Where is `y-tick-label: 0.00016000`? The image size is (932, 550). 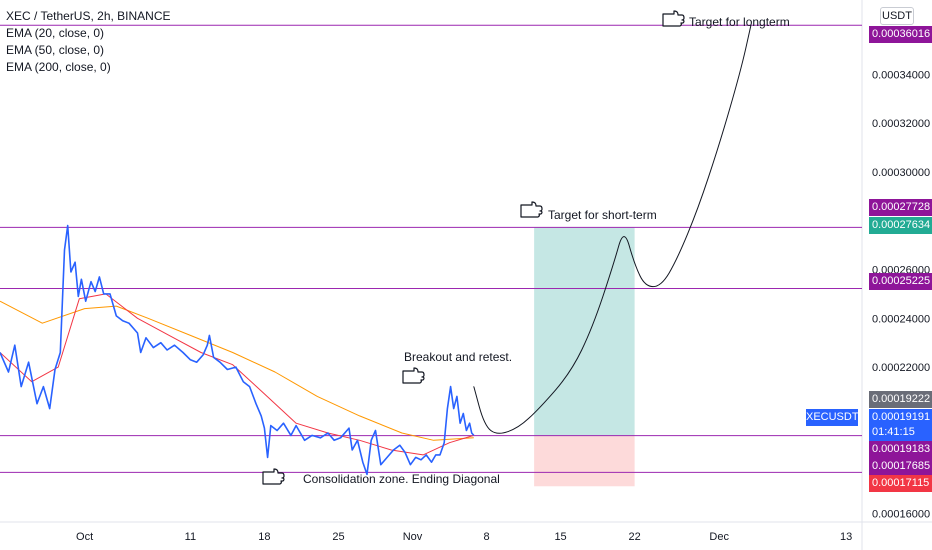
y-tick-label: 0.00016000 is located at coordinates (901, 514).